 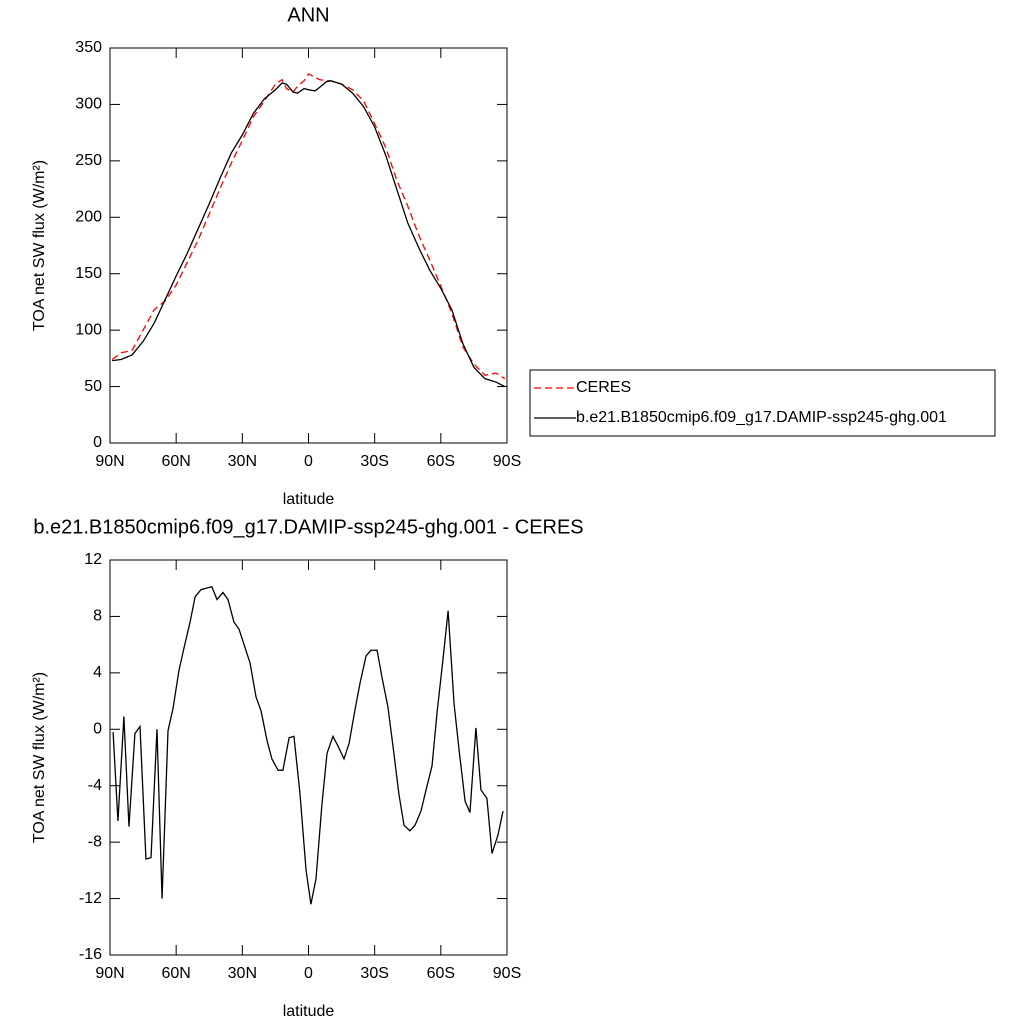 What do you see at coordinates (93, 559) in the screenshot?
I see `y-tick-label: 12` at bounding box center [93, 559].